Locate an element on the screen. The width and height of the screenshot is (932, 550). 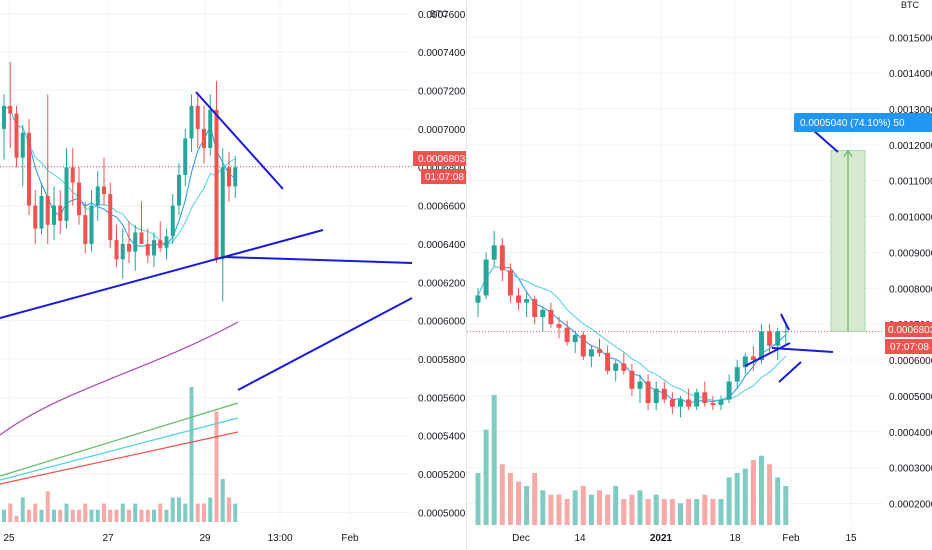
x-tick-label: 2021 is located at coordinates (661, 538).